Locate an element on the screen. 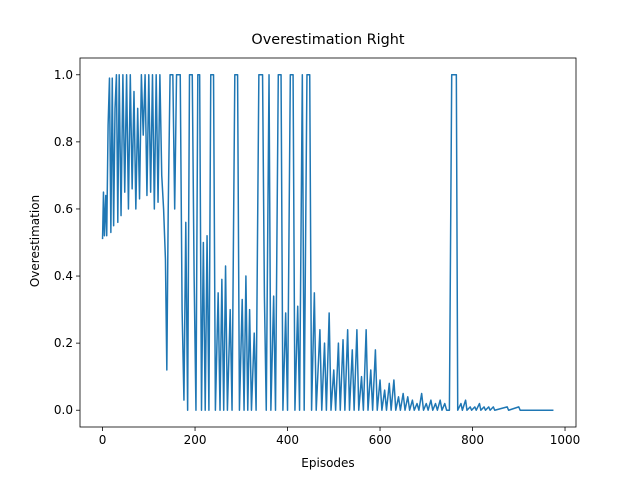  y-tick-label: 1.0 is located at coordinates (63, 75).